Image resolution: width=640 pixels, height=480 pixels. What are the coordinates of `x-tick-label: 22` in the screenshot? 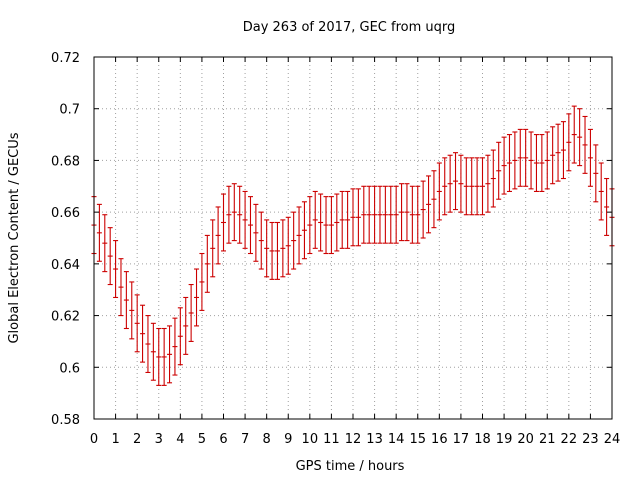 It's located at (569, 439).